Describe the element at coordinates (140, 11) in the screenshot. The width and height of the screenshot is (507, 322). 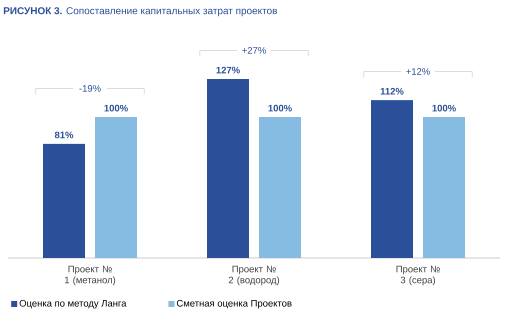
I see `chart-title: РИСУНОК 3. Сопоставление капитальных затрат проектов` at that location.